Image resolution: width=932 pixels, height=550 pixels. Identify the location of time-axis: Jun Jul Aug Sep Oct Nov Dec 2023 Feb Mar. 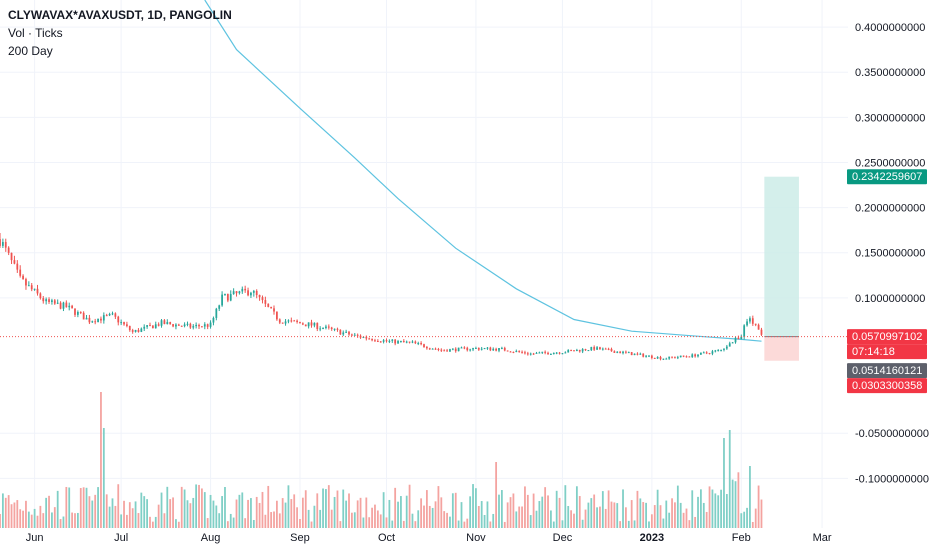
(429, 538).